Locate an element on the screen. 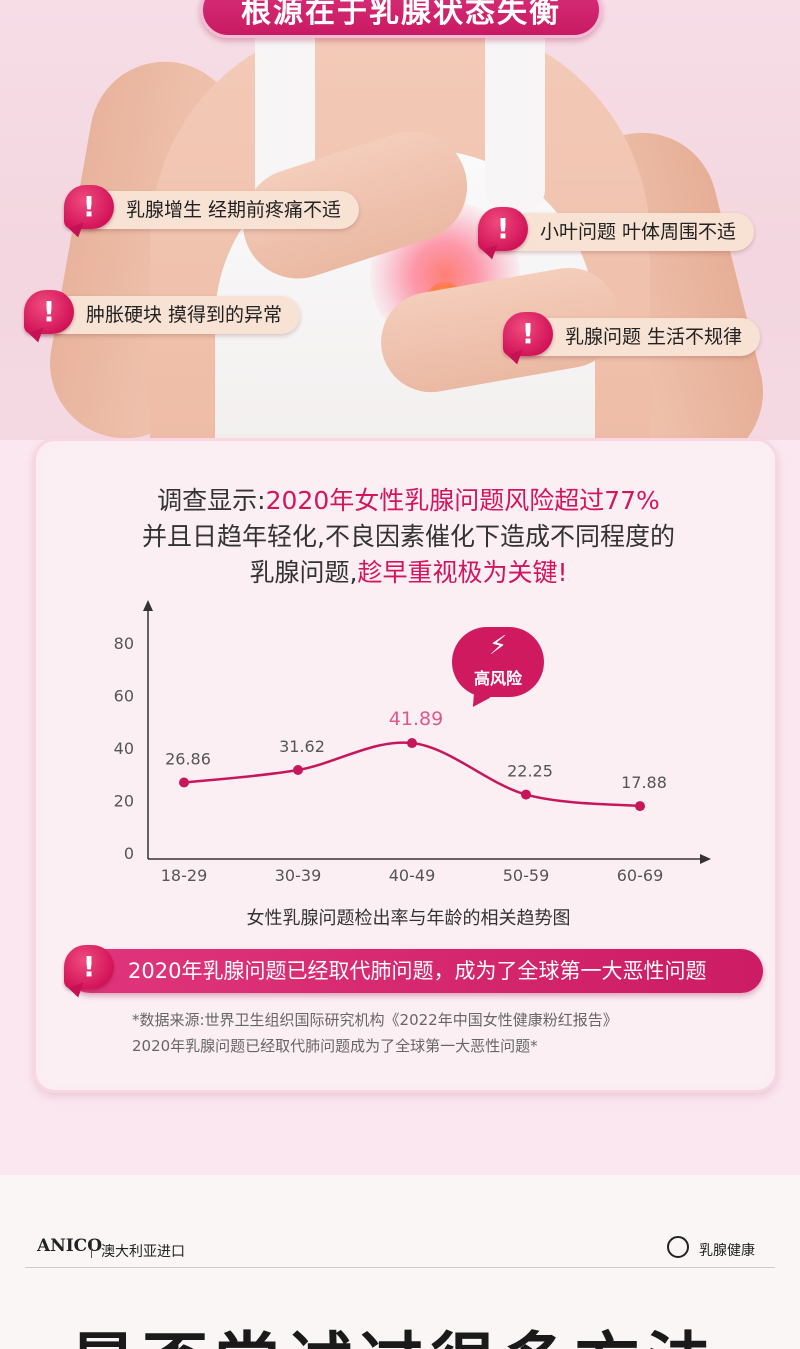 The width and height of the screenshot is (800, 1349). next-section is located at coordinates (400, 1262).